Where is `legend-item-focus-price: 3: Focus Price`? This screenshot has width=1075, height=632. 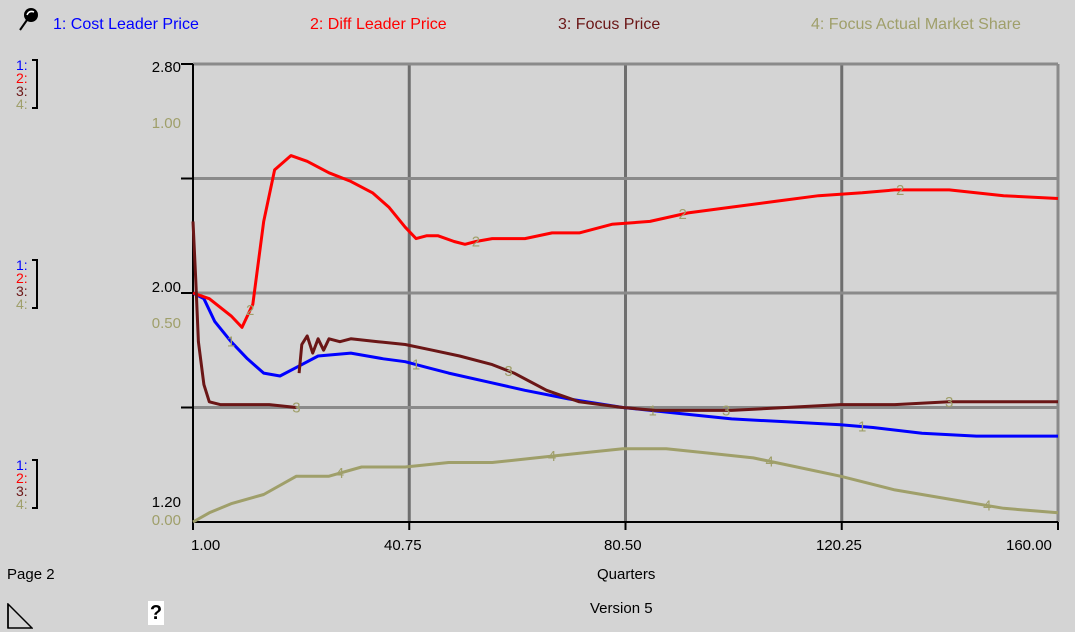
legend-item-focus-price: 3: Focus Price is located at coordinates (609, 24).